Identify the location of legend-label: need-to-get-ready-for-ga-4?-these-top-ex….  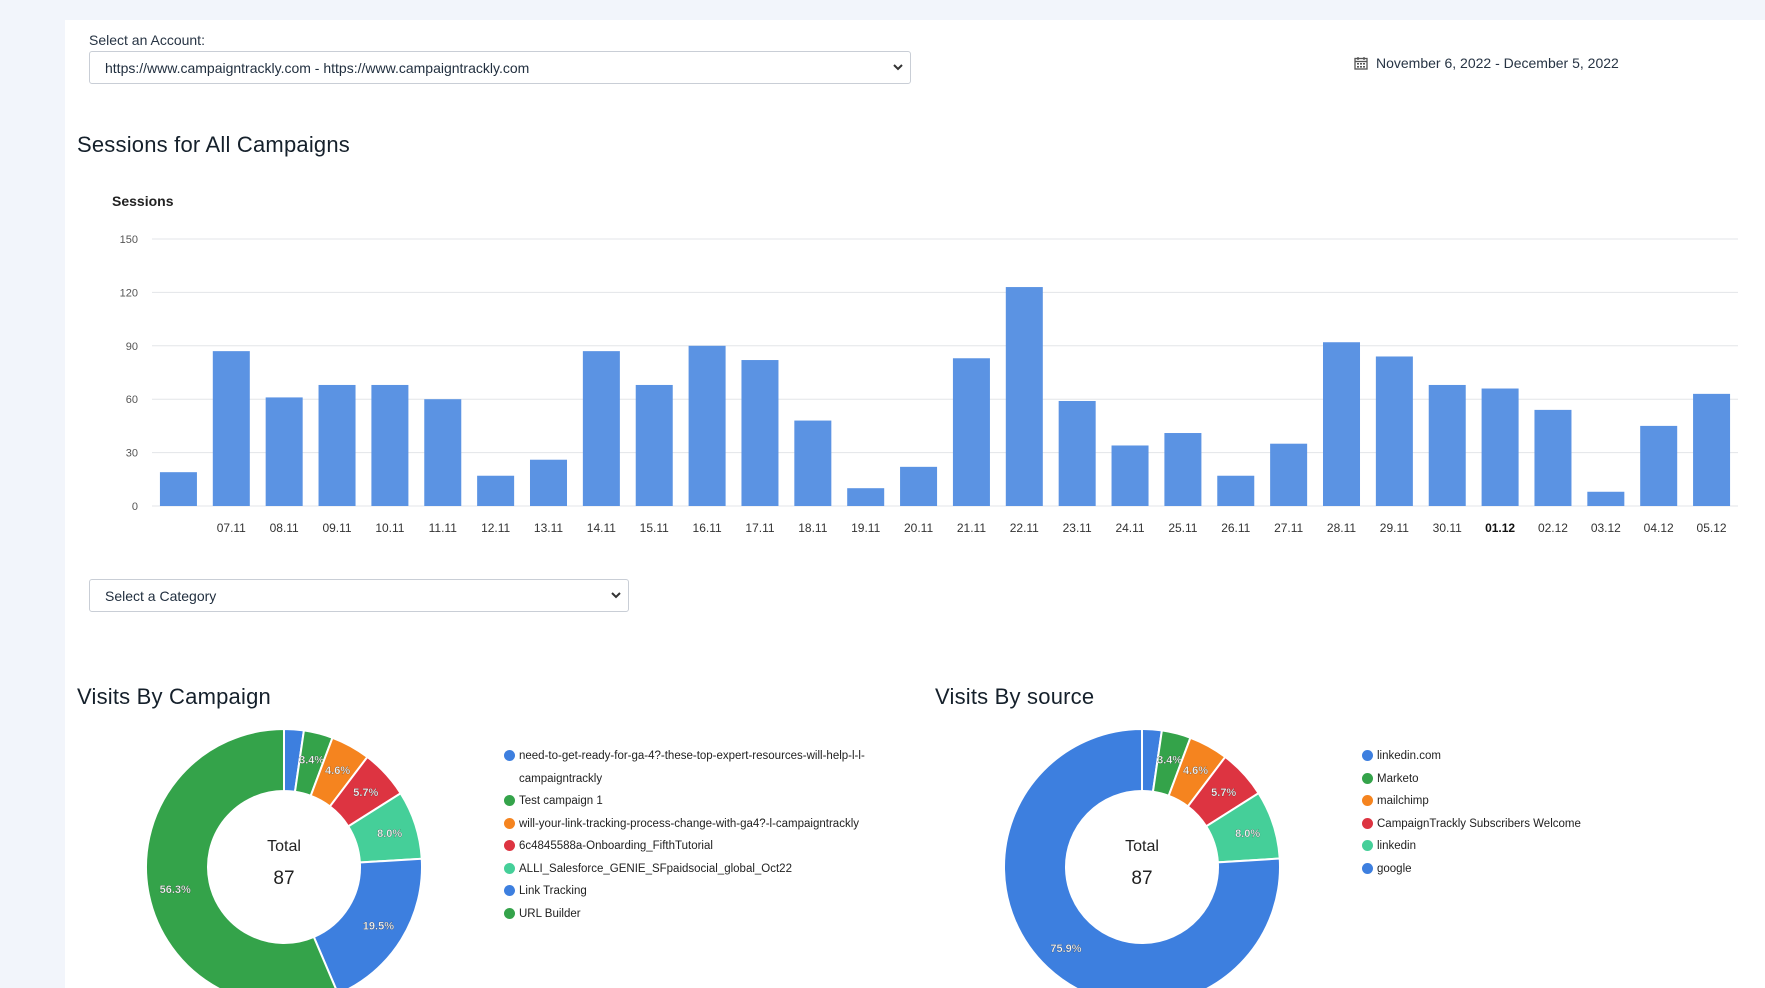
(692, 767).